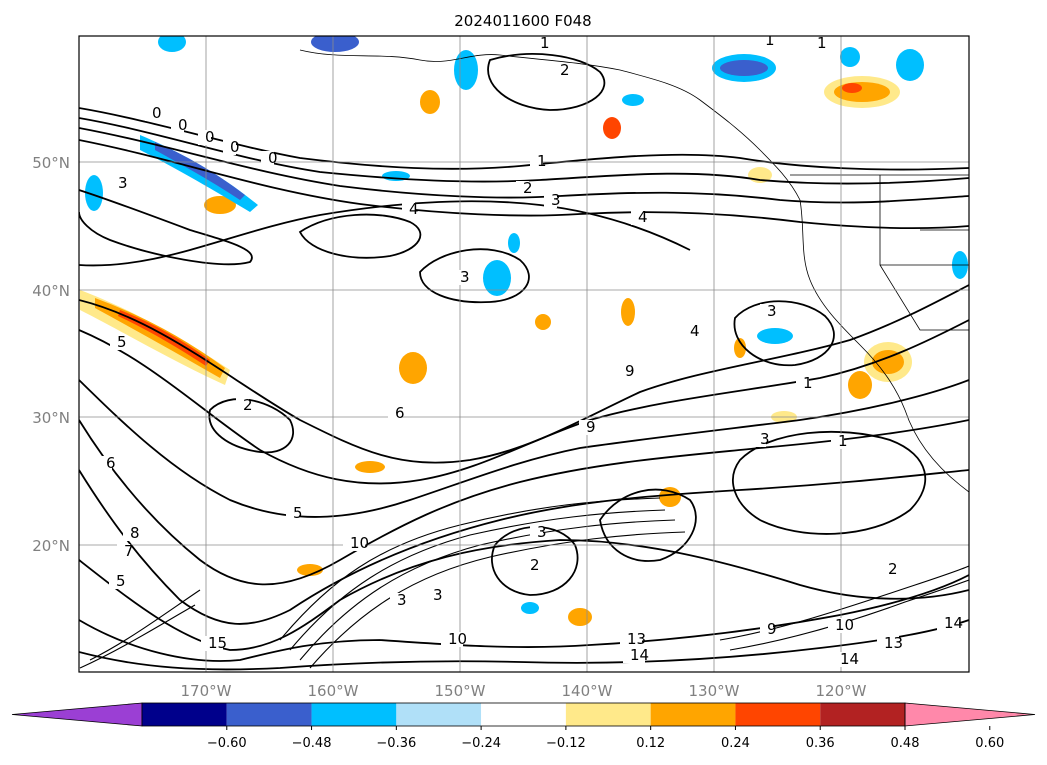 This screenshot has width=1047, height=765. I want to click on colorbar-tick-label: −0.24, so click(481, 743).